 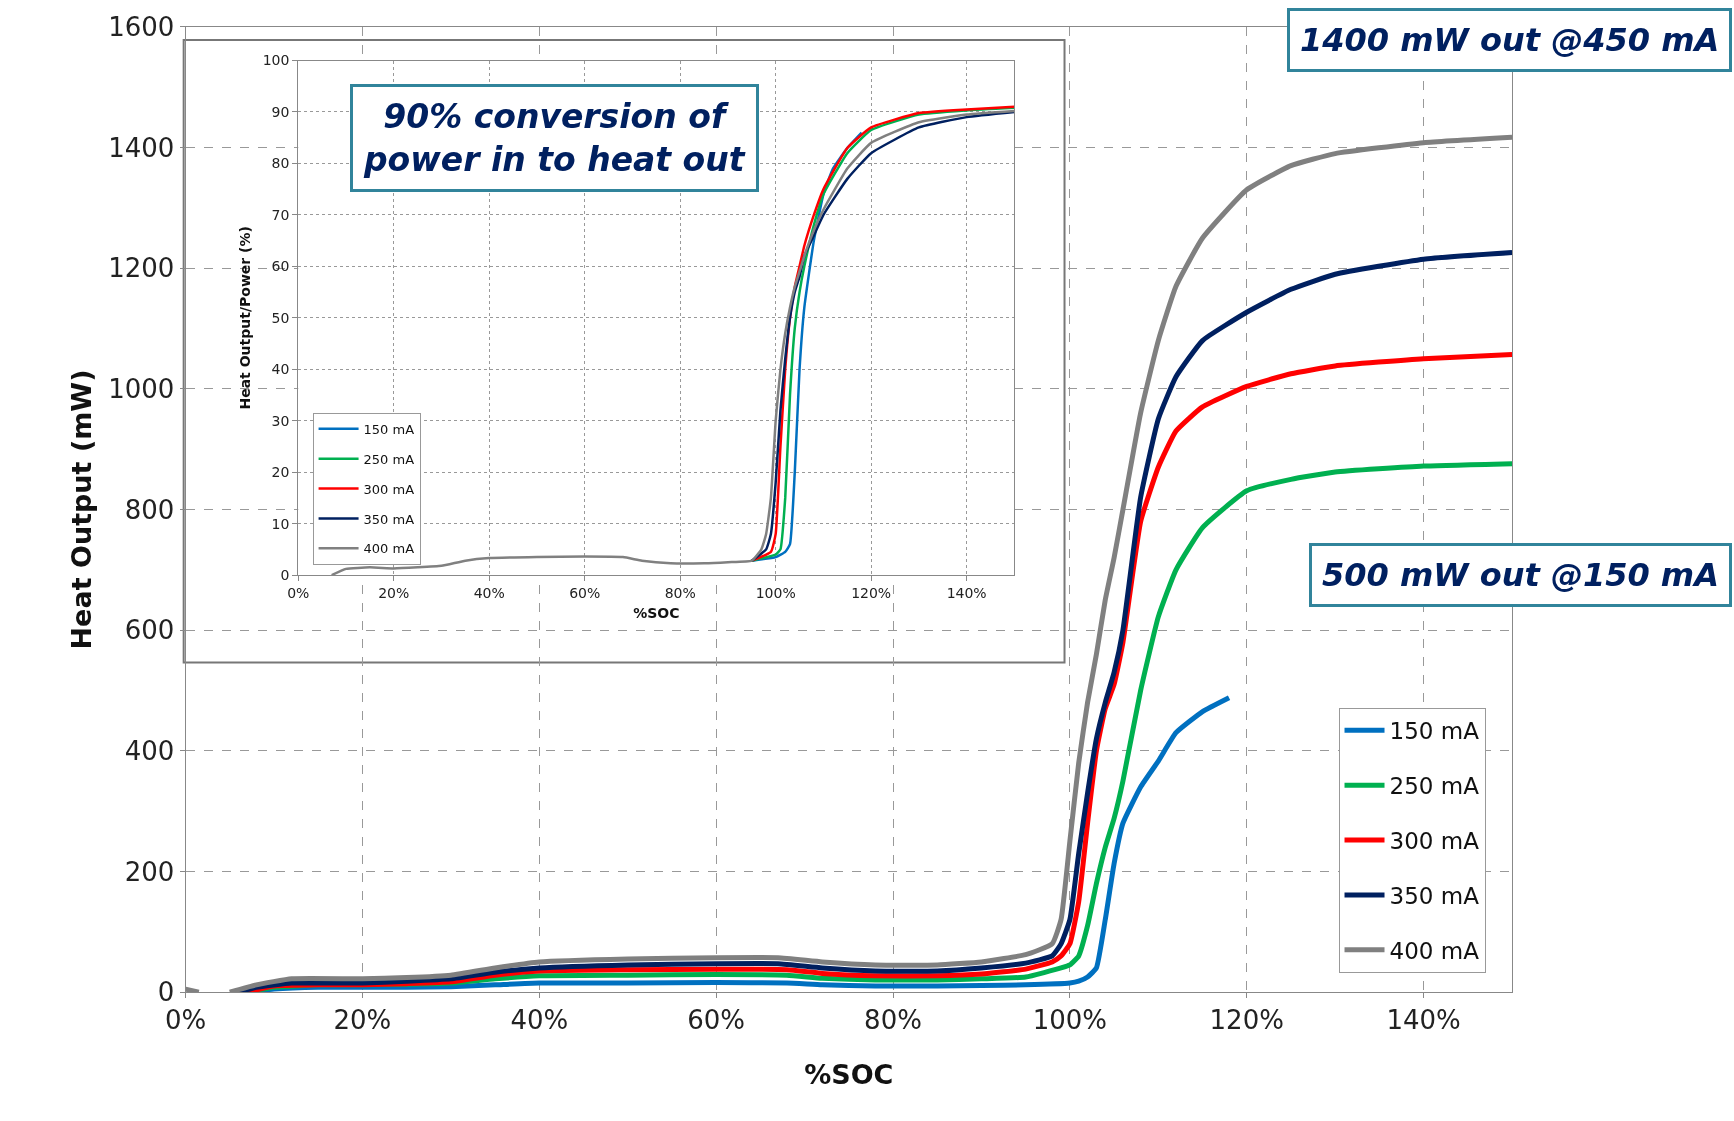 What do you see at coordinates (149, 750) in the screenshot?
I see `y-tick-label: 400` at bounding box center [149, 750].